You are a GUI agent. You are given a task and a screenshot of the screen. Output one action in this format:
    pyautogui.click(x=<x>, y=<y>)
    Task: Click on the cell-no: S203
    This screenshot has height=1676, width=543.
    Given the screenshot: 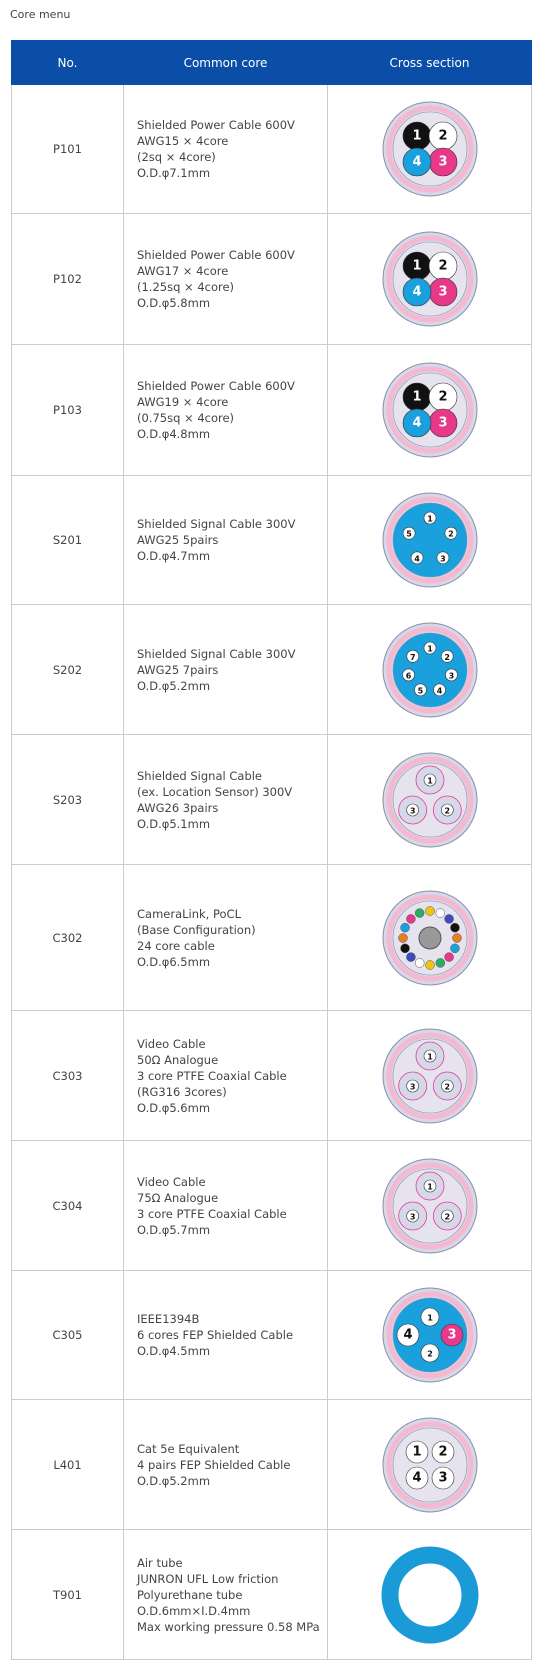 What is the action you would take?
    pyautogui.click(x=67, y=799)
    